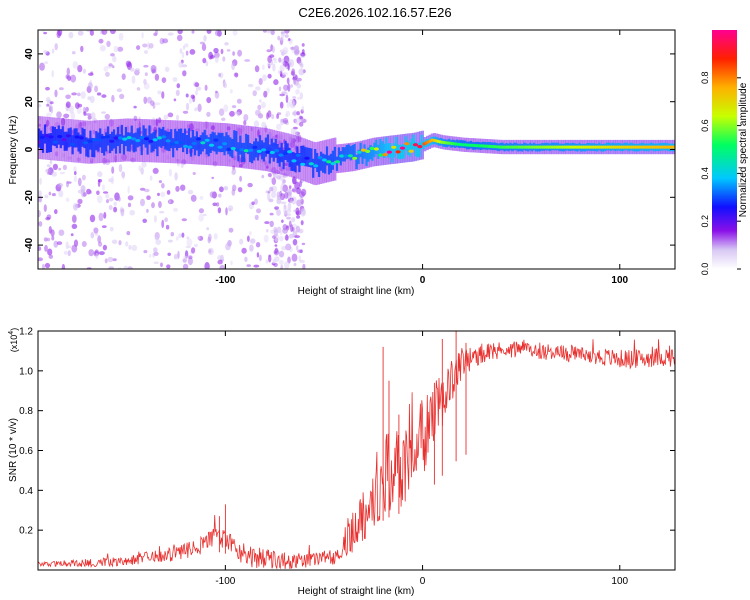  Describe the element at coordinates (705, 269) in the screenshot. I see `colorbar-tick-label: 0.0` at that location.